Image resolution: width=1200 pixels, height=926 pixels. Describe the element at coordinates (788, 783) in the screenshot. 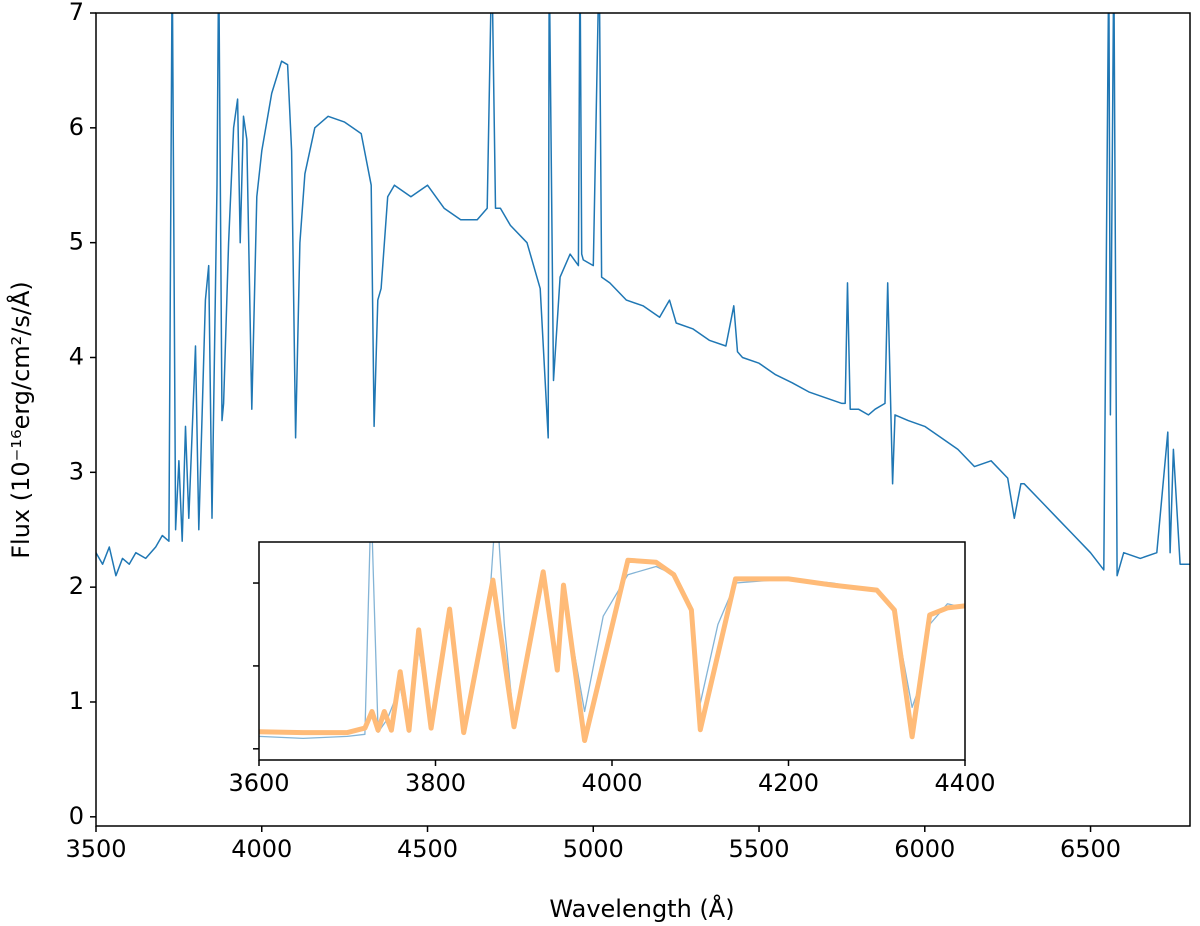

I see `x-tick-label: 4200` at that location.